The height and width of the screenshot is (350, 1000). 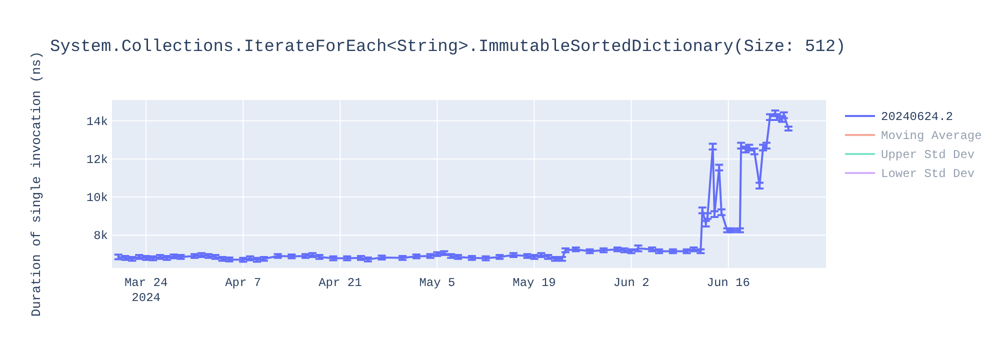 What do you see at coordinates (146, 290) in the screenshot?
I see `x-tick-label: Mar 24 2024` at bounding box center [146, 290].